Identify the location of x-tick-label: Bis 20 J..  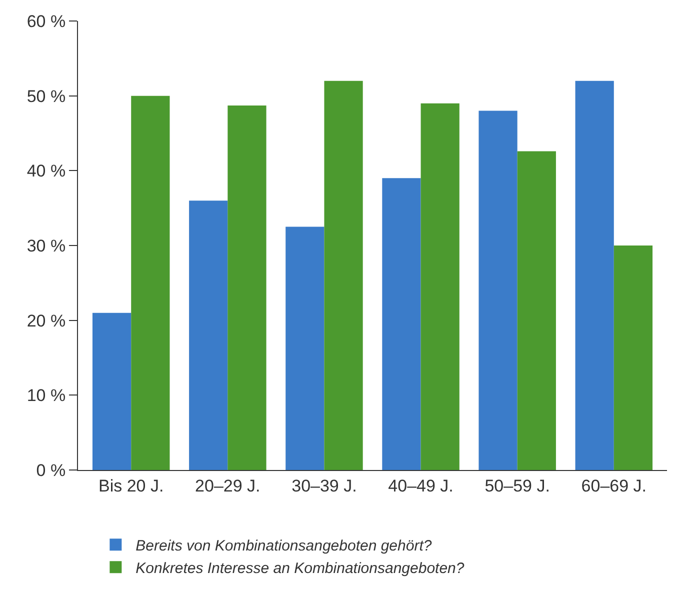
(131, 486).